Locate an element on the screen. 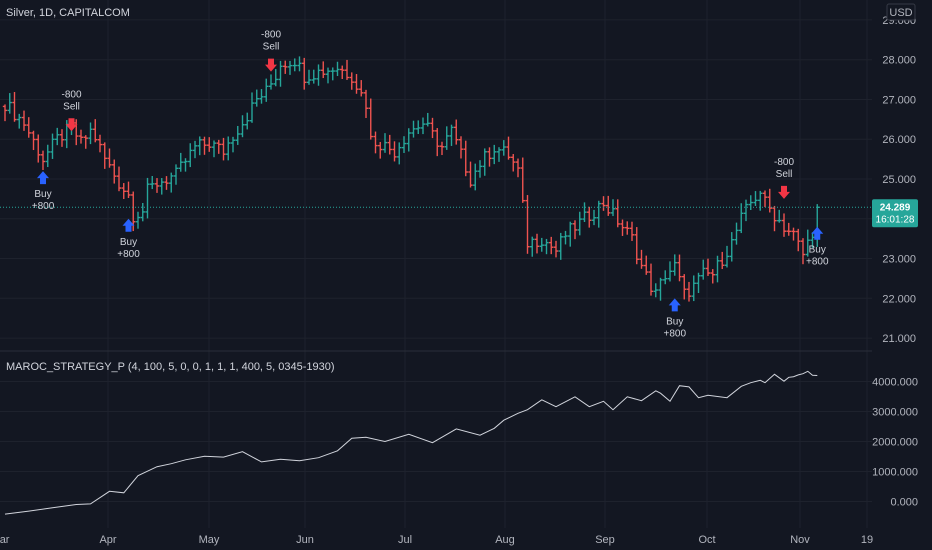  equity-axis: 0.000 1000.000 2000.000 3000.000 4000.000 is located at coordinates (895, 443).